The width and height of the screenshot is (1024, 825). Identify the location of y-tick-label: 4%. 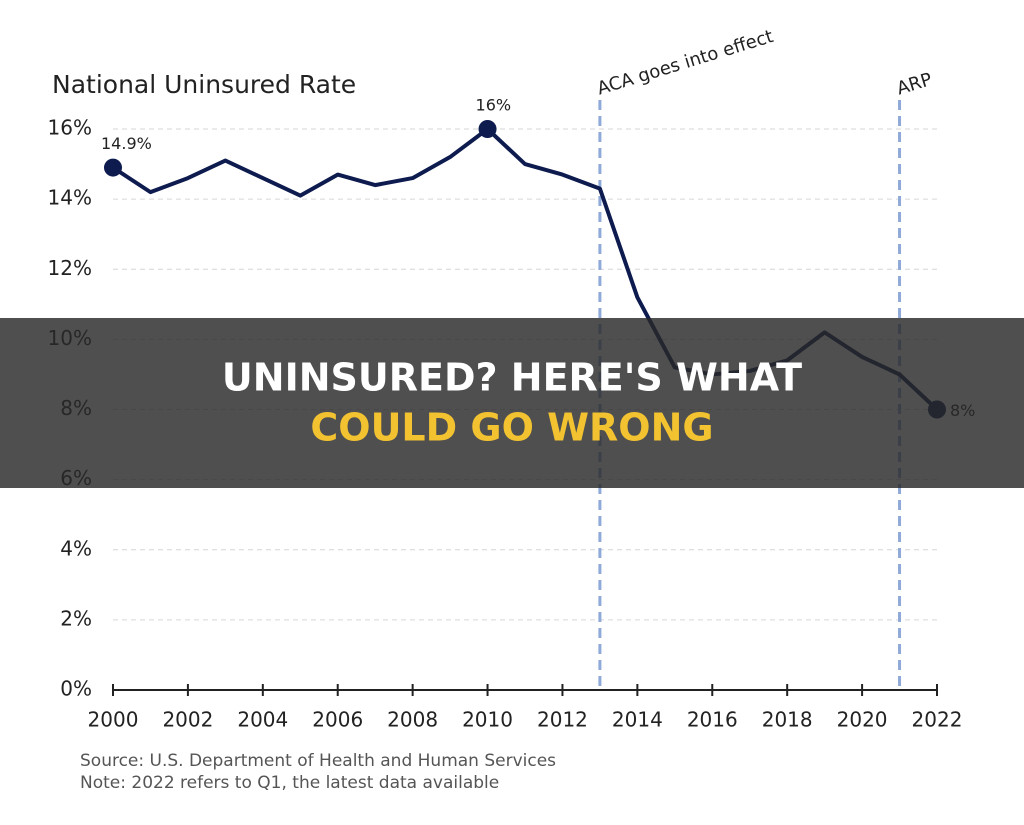
(76, 548).